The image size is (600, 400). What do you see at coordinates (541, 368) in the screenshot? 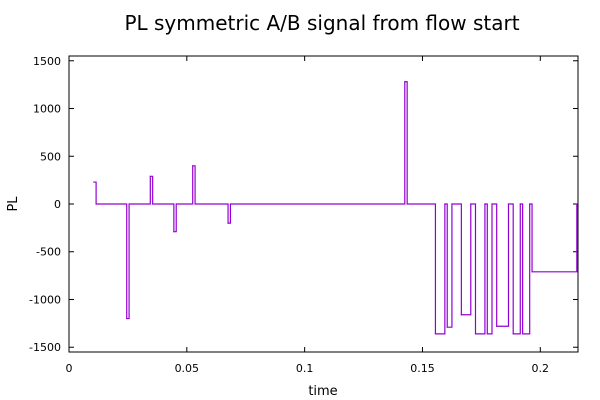
I see `x-tick-label: 0.2` at bounding box center [541, 368].